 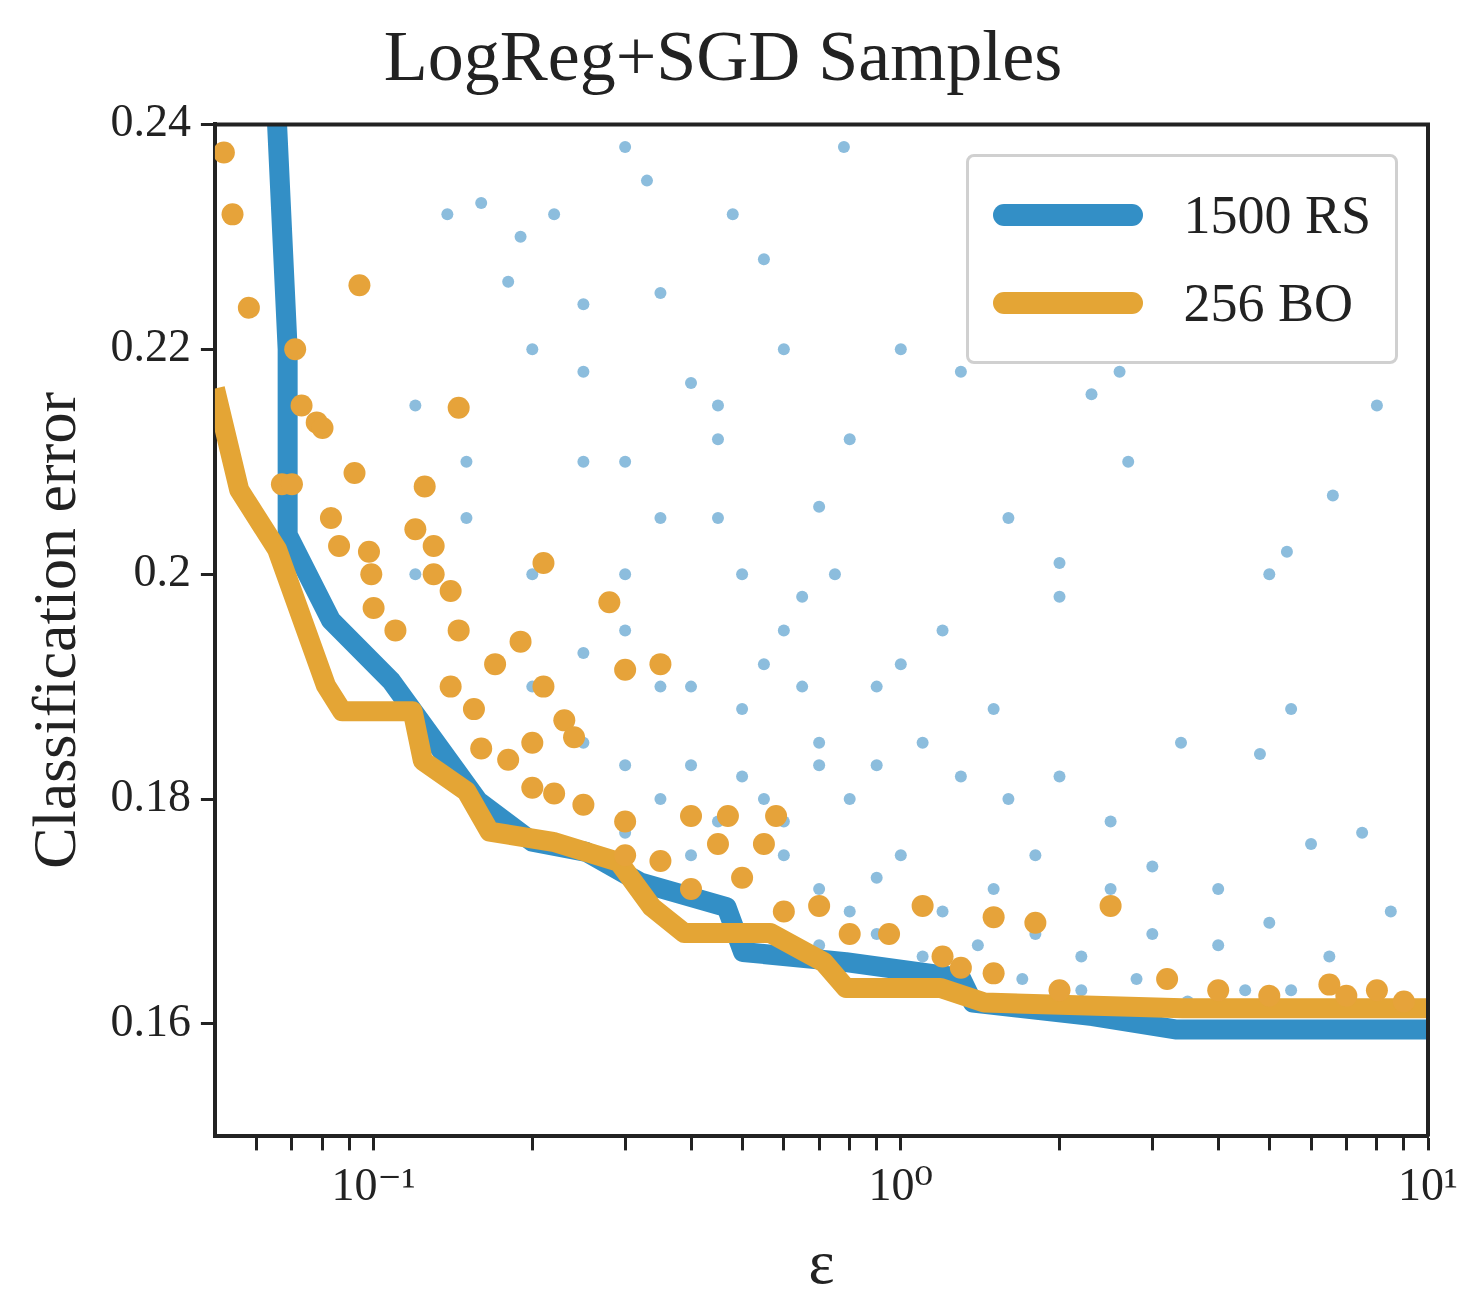 What do you see at coordinates (150, 796) in the screenshot?
I see `y-tick-label: 0.18` at bounding box center [150, 796].